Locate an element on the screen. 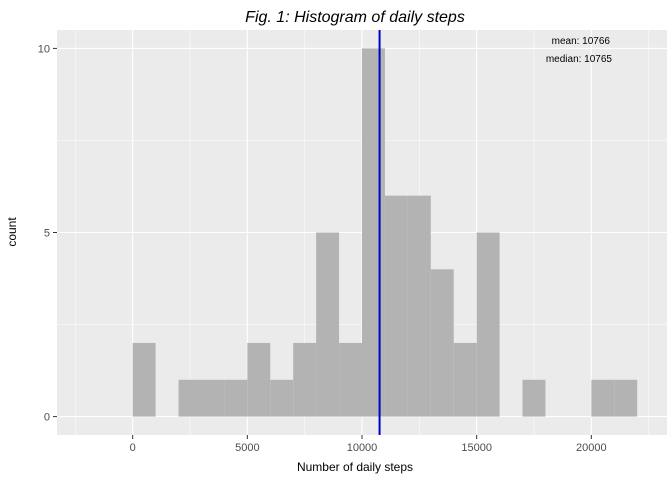  x-tick-label: 20000 is located at coordinates (591, 448).